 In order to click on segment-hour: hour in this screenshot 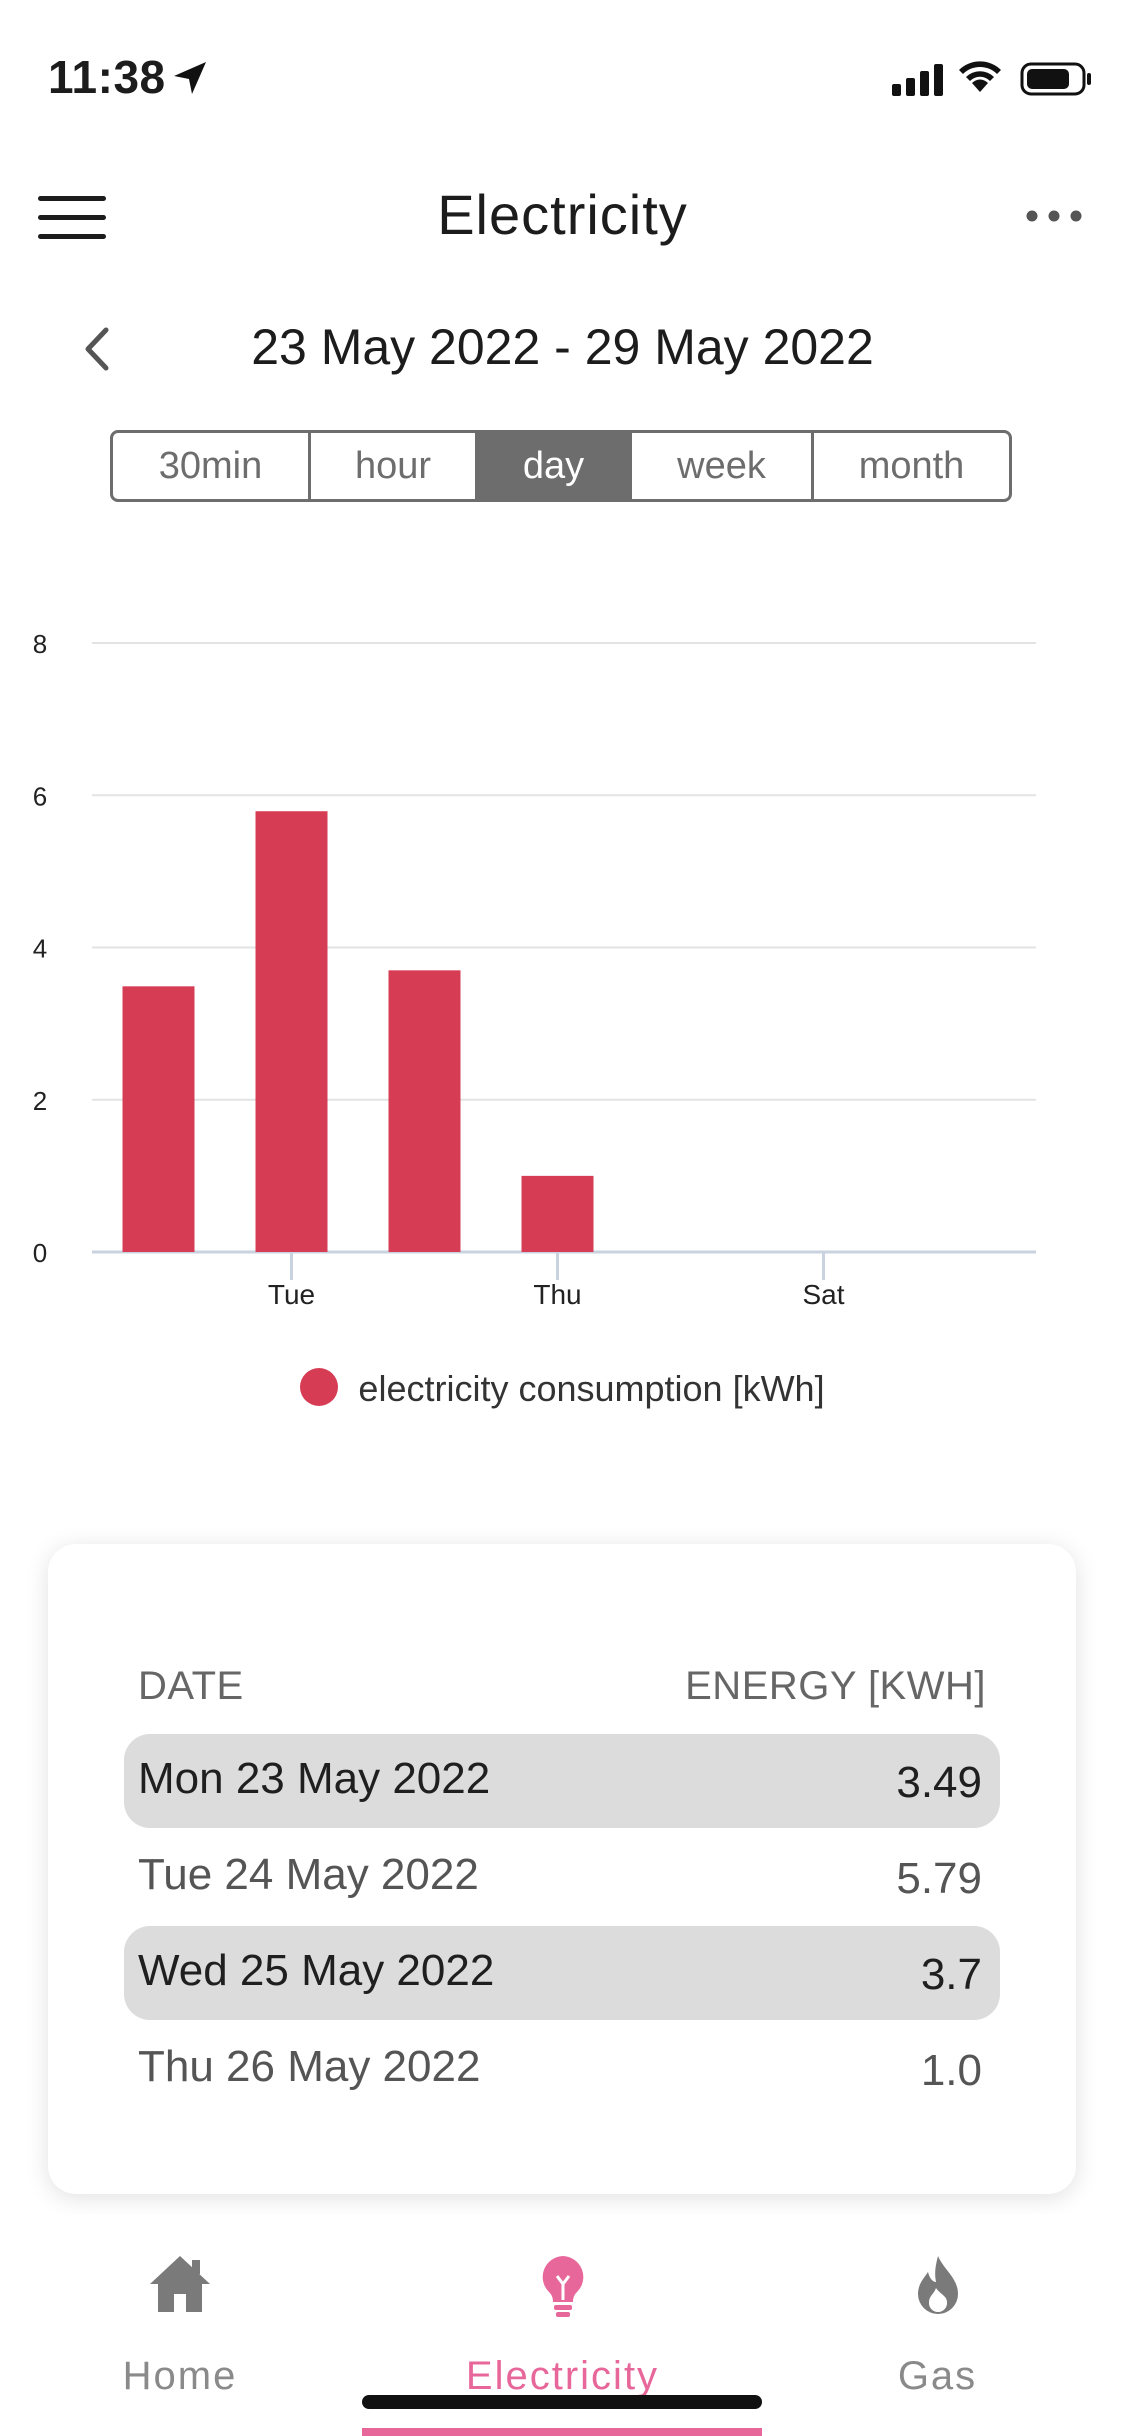, I will do `click(394, 466)`.